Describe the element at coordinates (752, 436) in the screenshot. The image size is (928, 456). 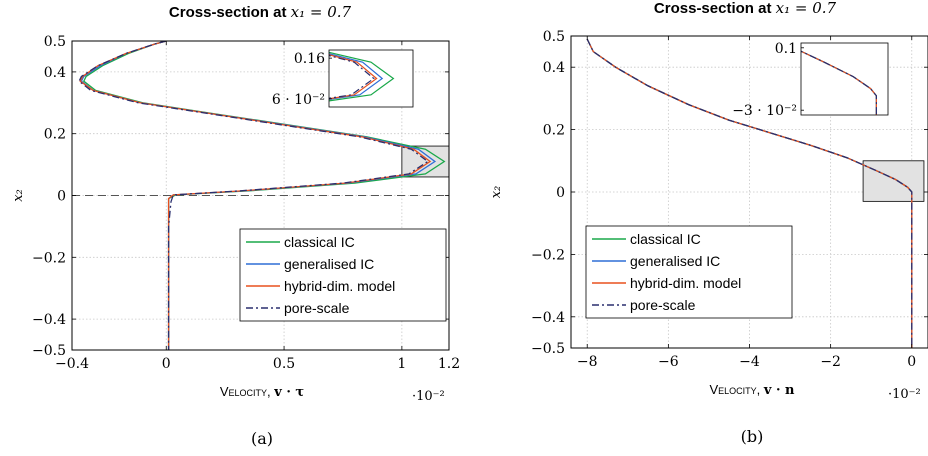
I see `chart-b-caption: (b)` at that location.